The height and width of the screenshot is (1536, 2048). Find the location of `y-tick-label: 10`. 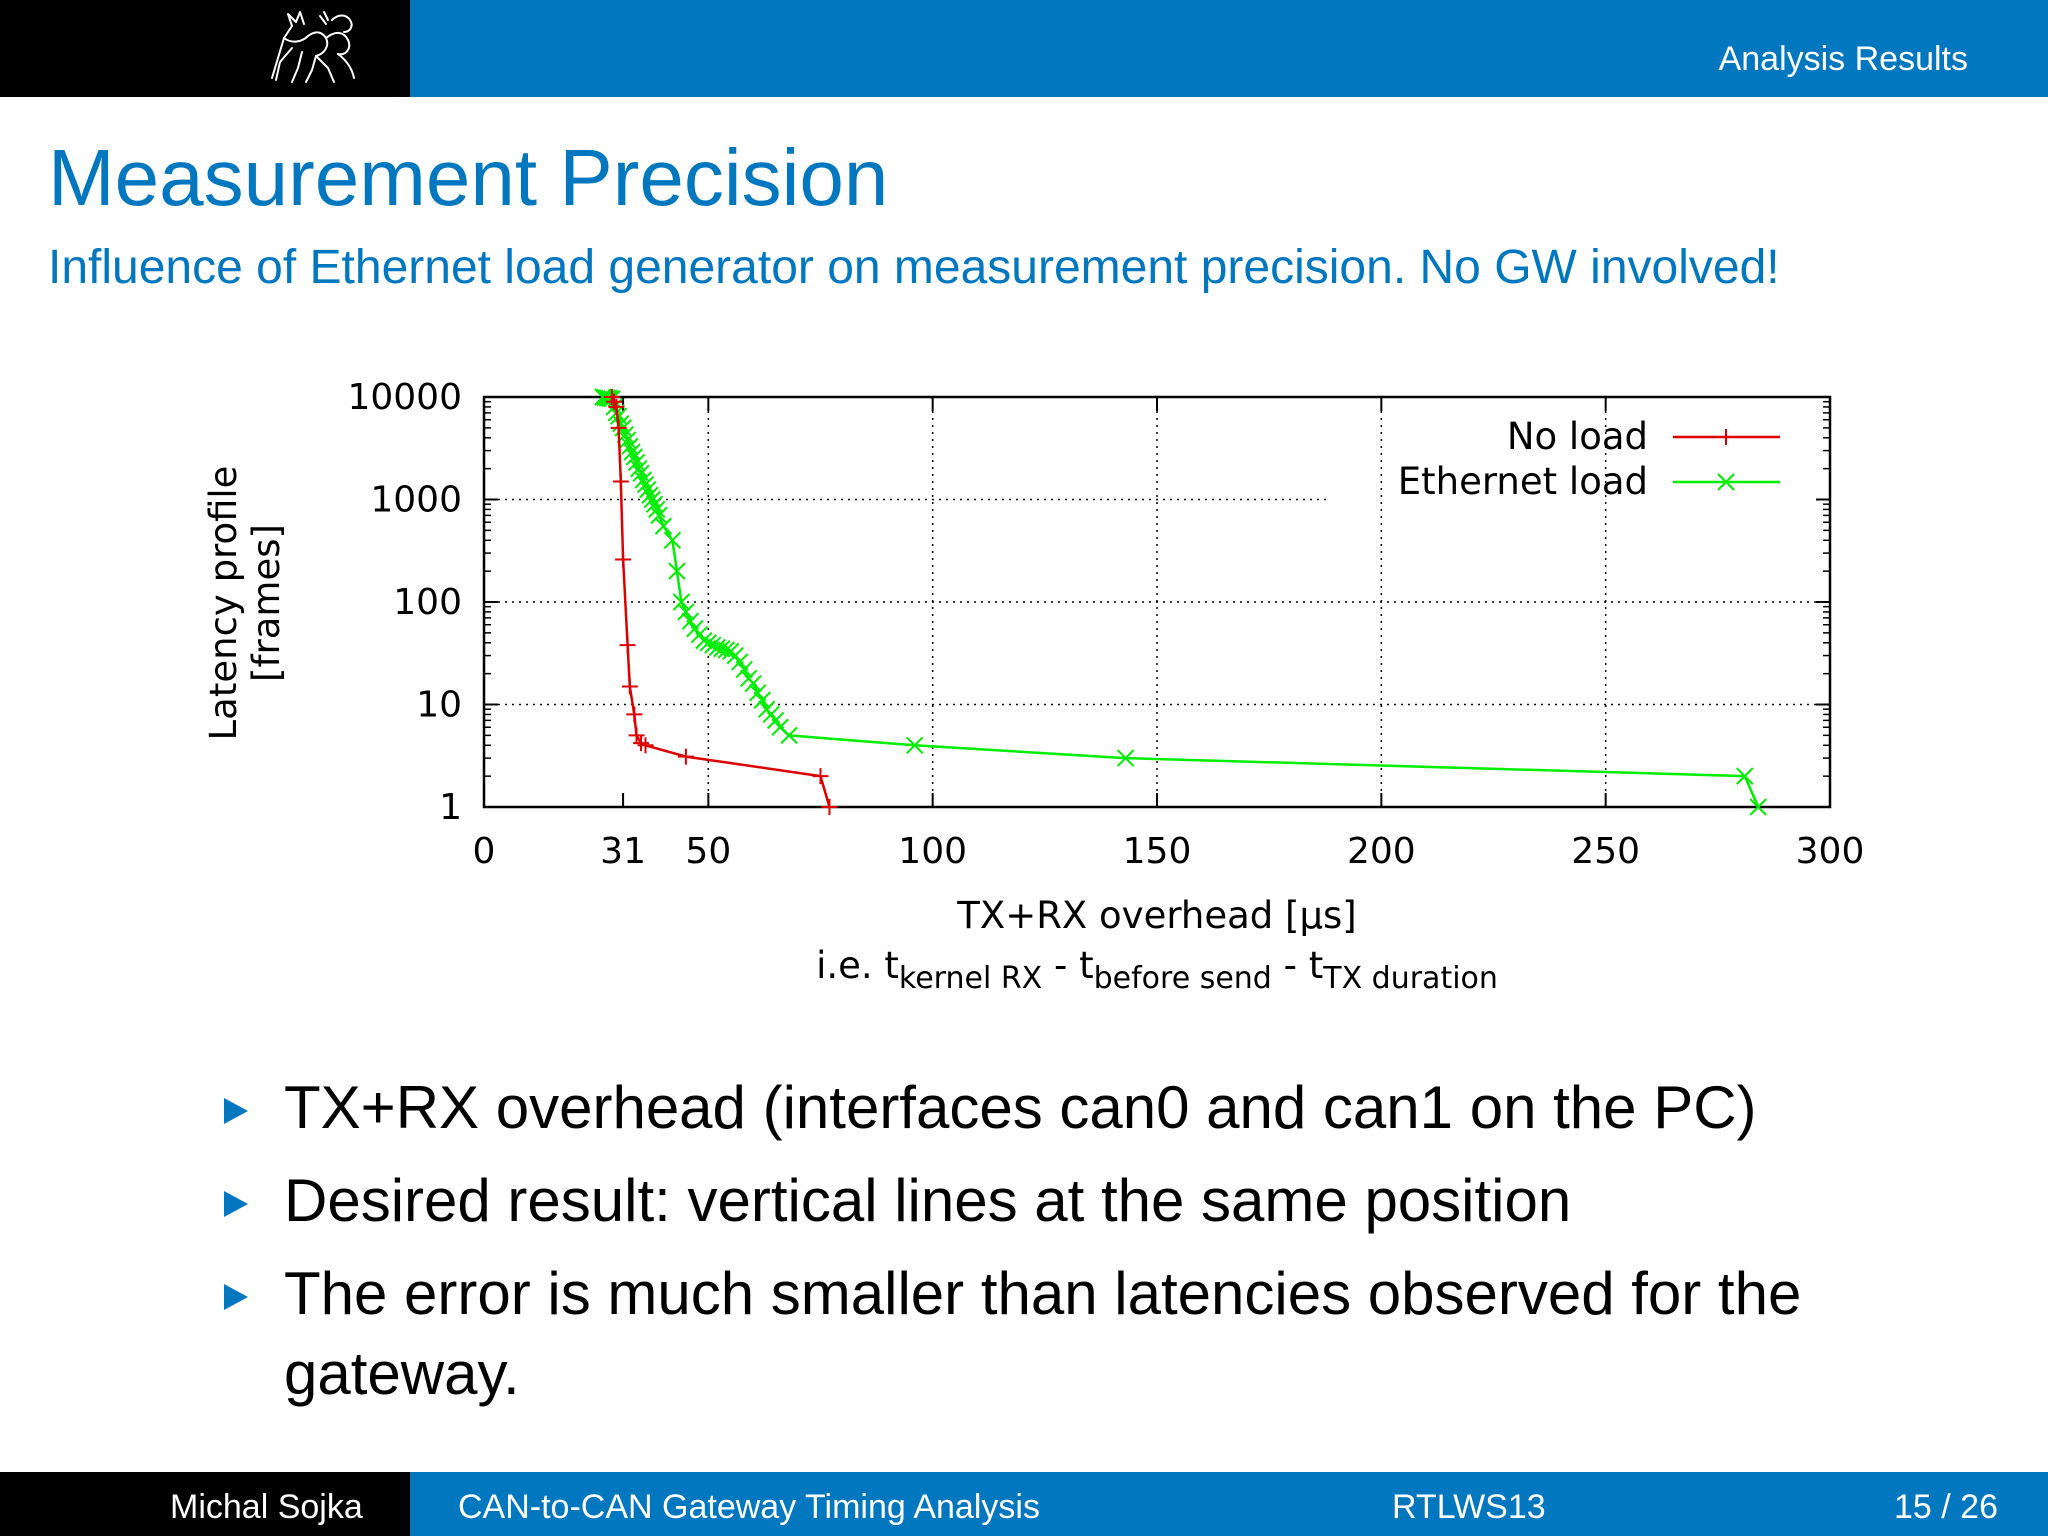

y-tick-label: 10 is located at coordinates (439, 705).